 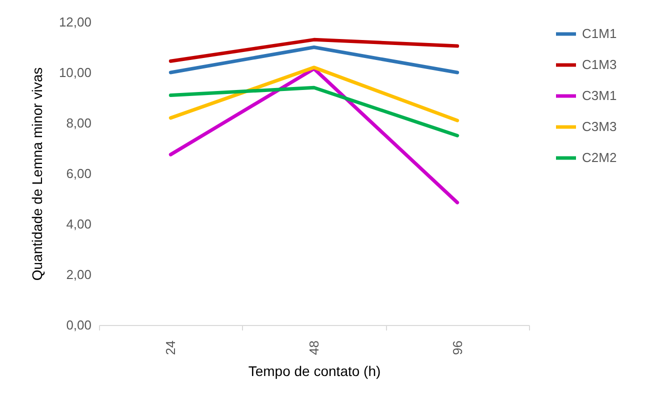 What do you see at coordinates (79, 224) in the screenshot?
I see `y-tick-label: 4,00` at bounding box center [79, 224].